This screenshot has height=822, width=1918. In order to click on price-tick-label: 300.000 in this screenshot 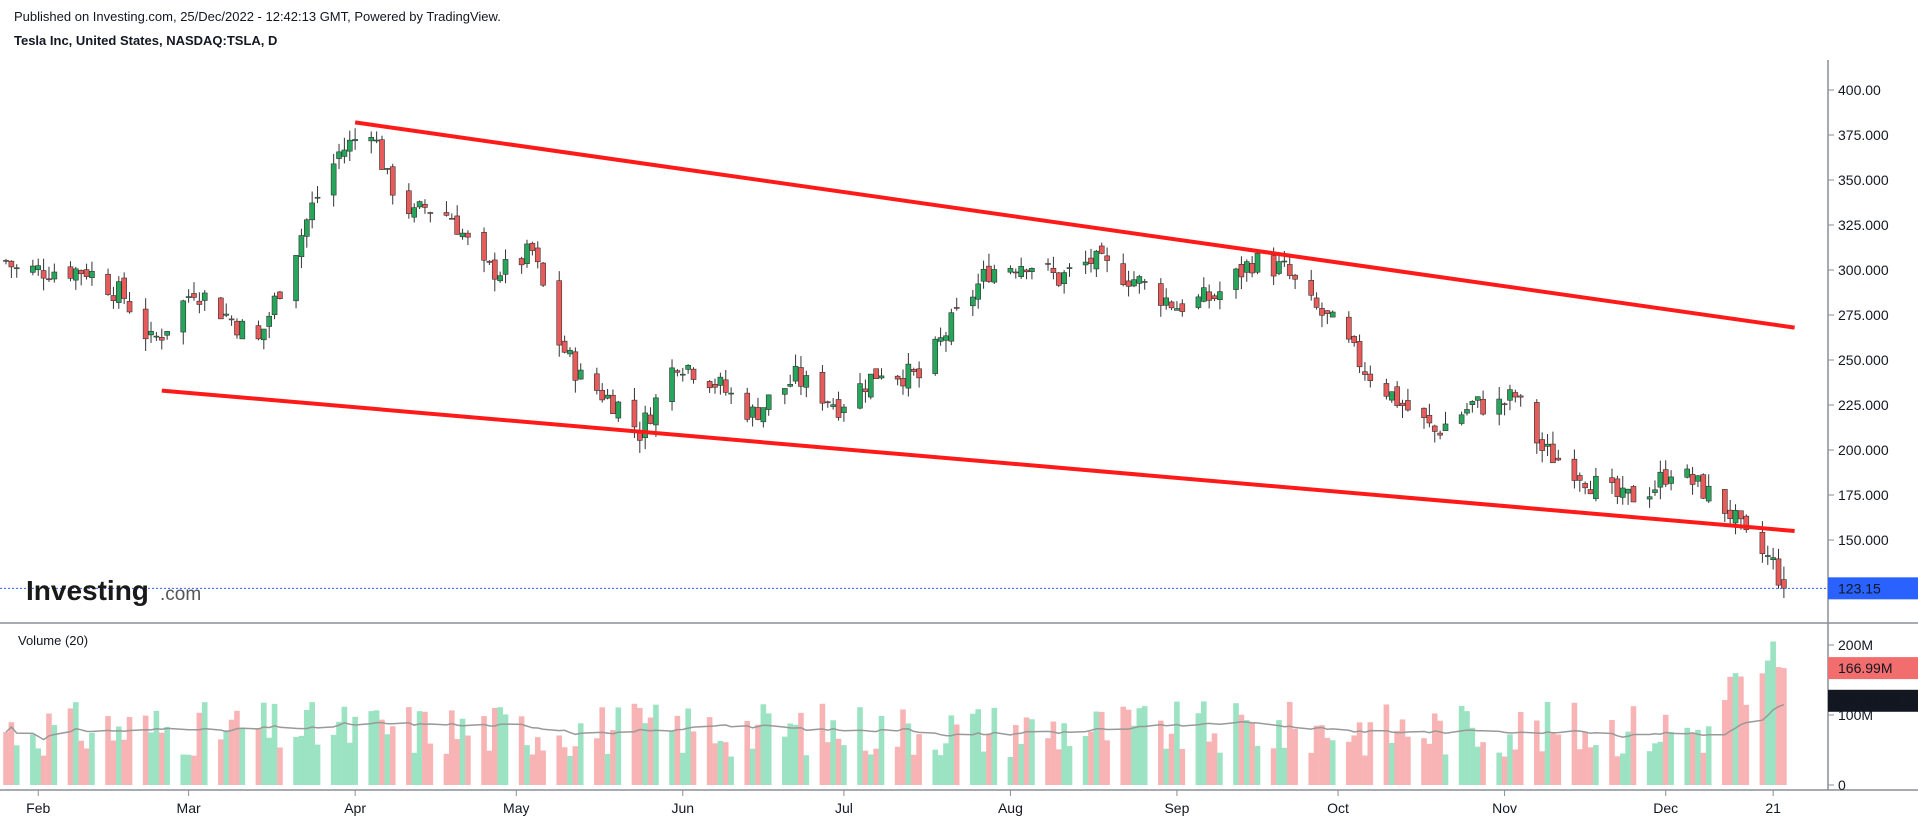, I will do `click(1863, 270)`.